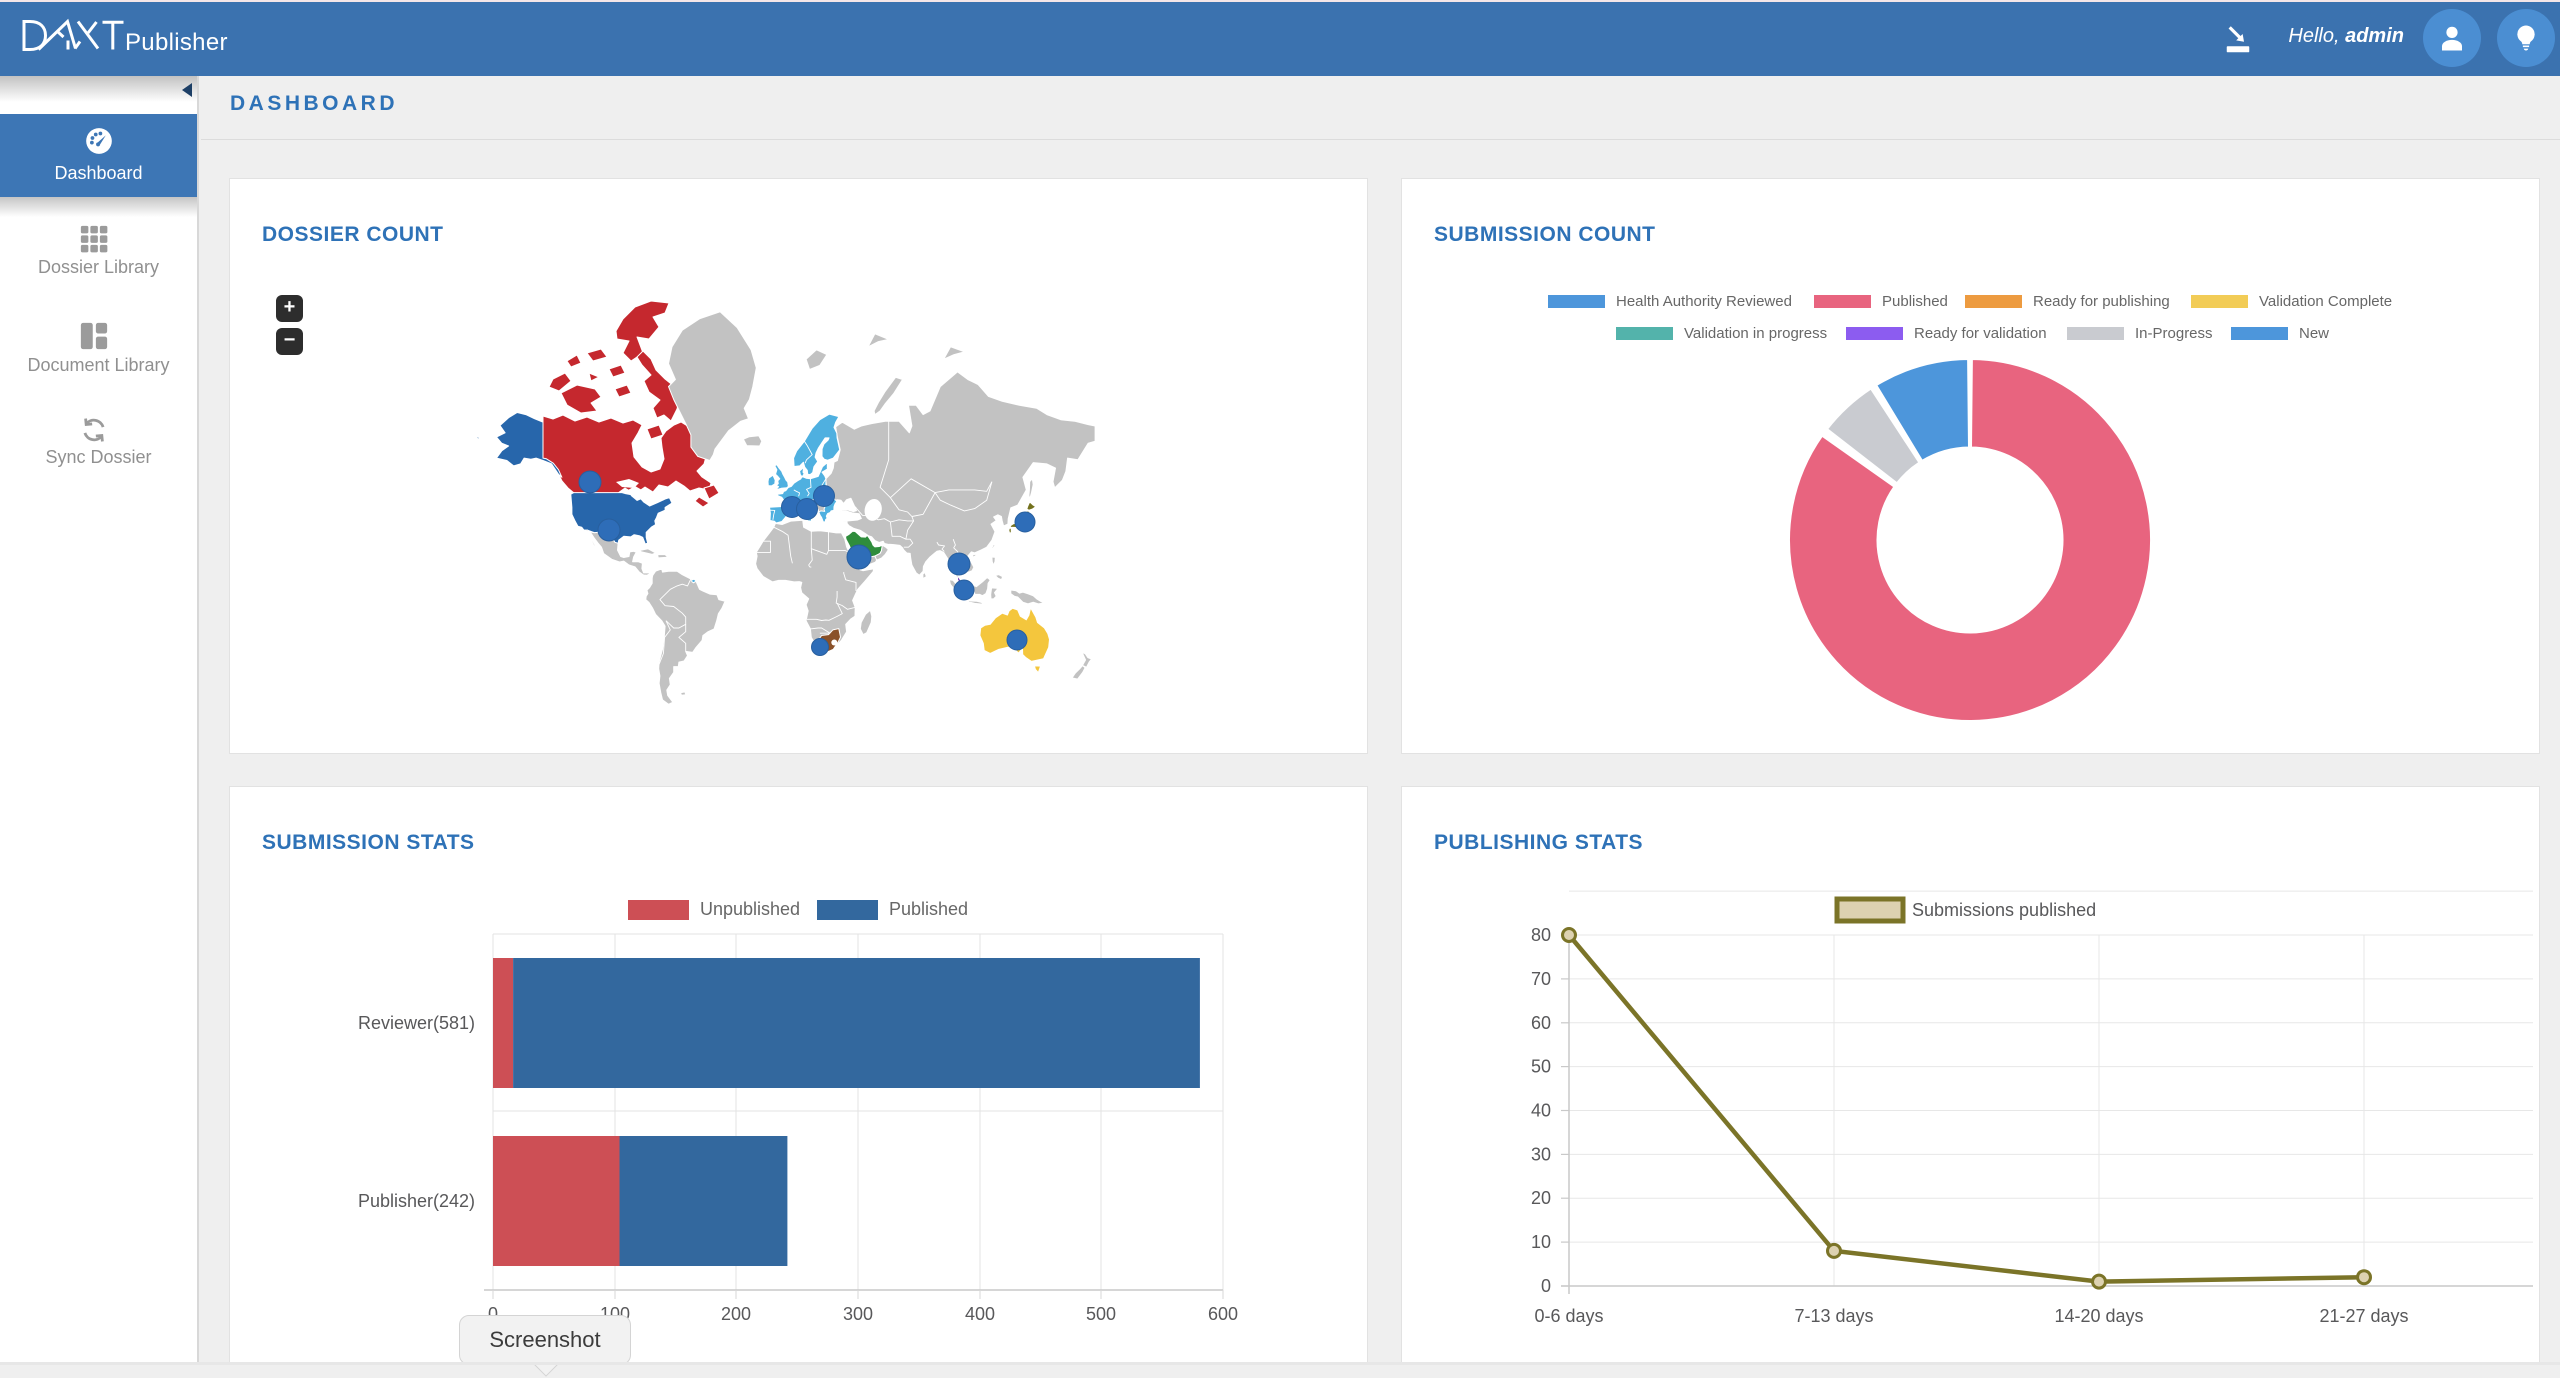 This screenshot has height=1378, width=2560. I want to click on svg-text: 14-20 days, so click(2098, 1316).